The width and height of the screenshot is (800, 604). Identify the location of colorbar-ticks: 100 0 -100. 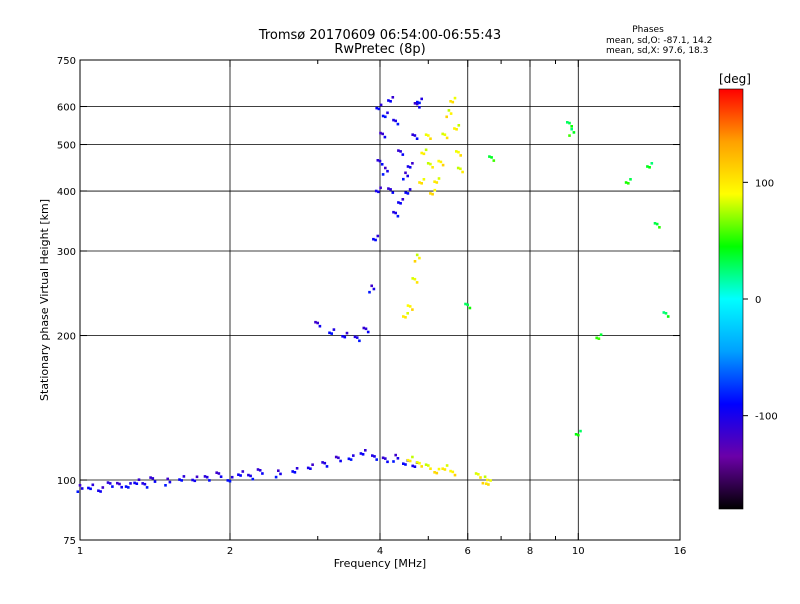
(760, 300).